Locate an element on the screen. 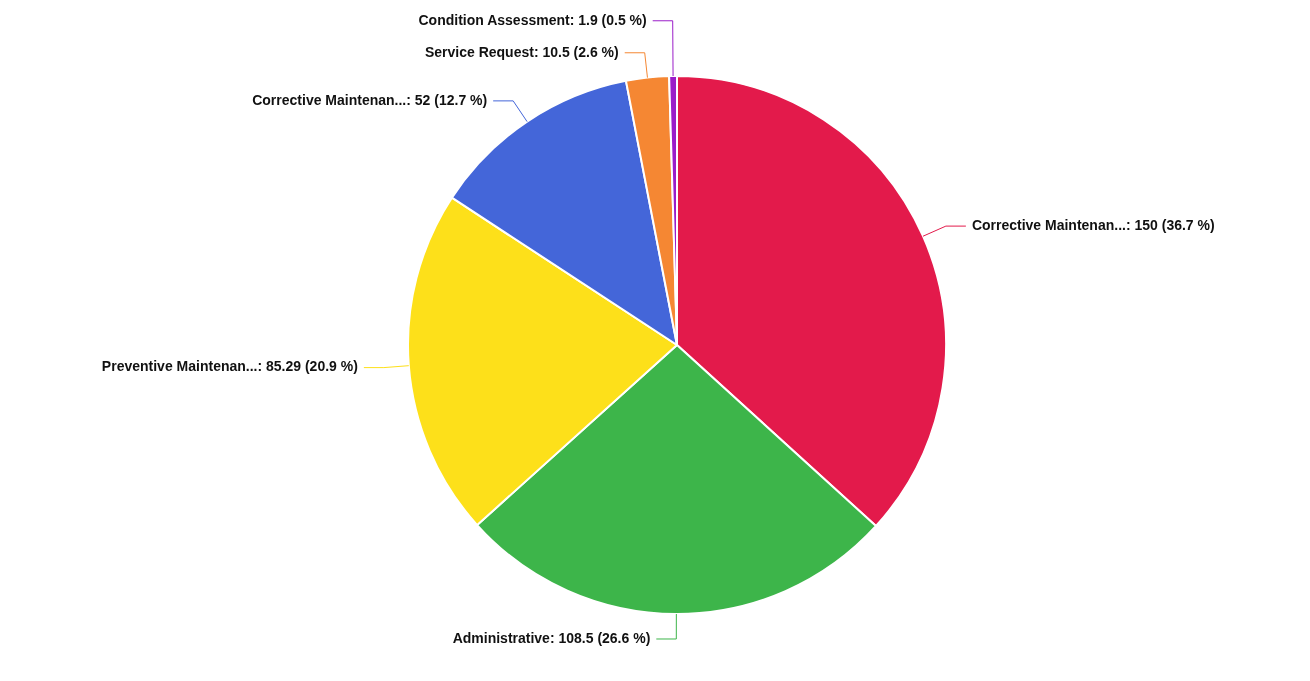  slice-label: Administrative: 108.5 (26.6 %) is located at coordinates (551, 637).